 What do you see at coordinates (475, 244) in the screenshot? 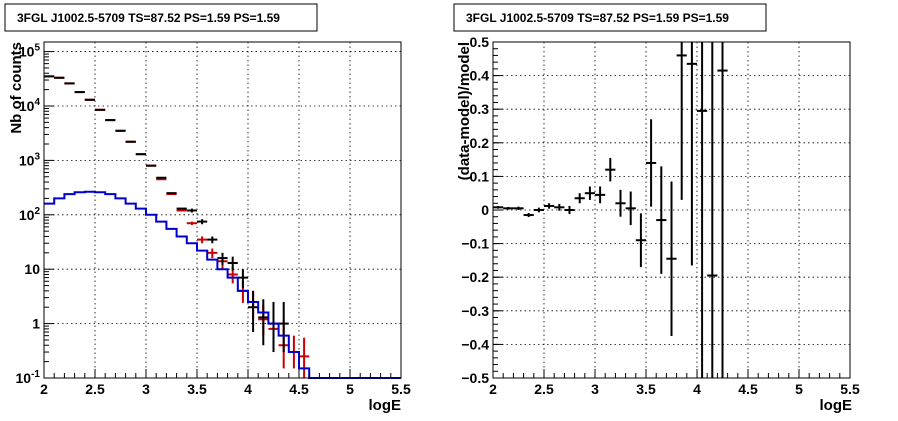
I see `y-tick-label: −0.1` at bounding box center [475, 244].